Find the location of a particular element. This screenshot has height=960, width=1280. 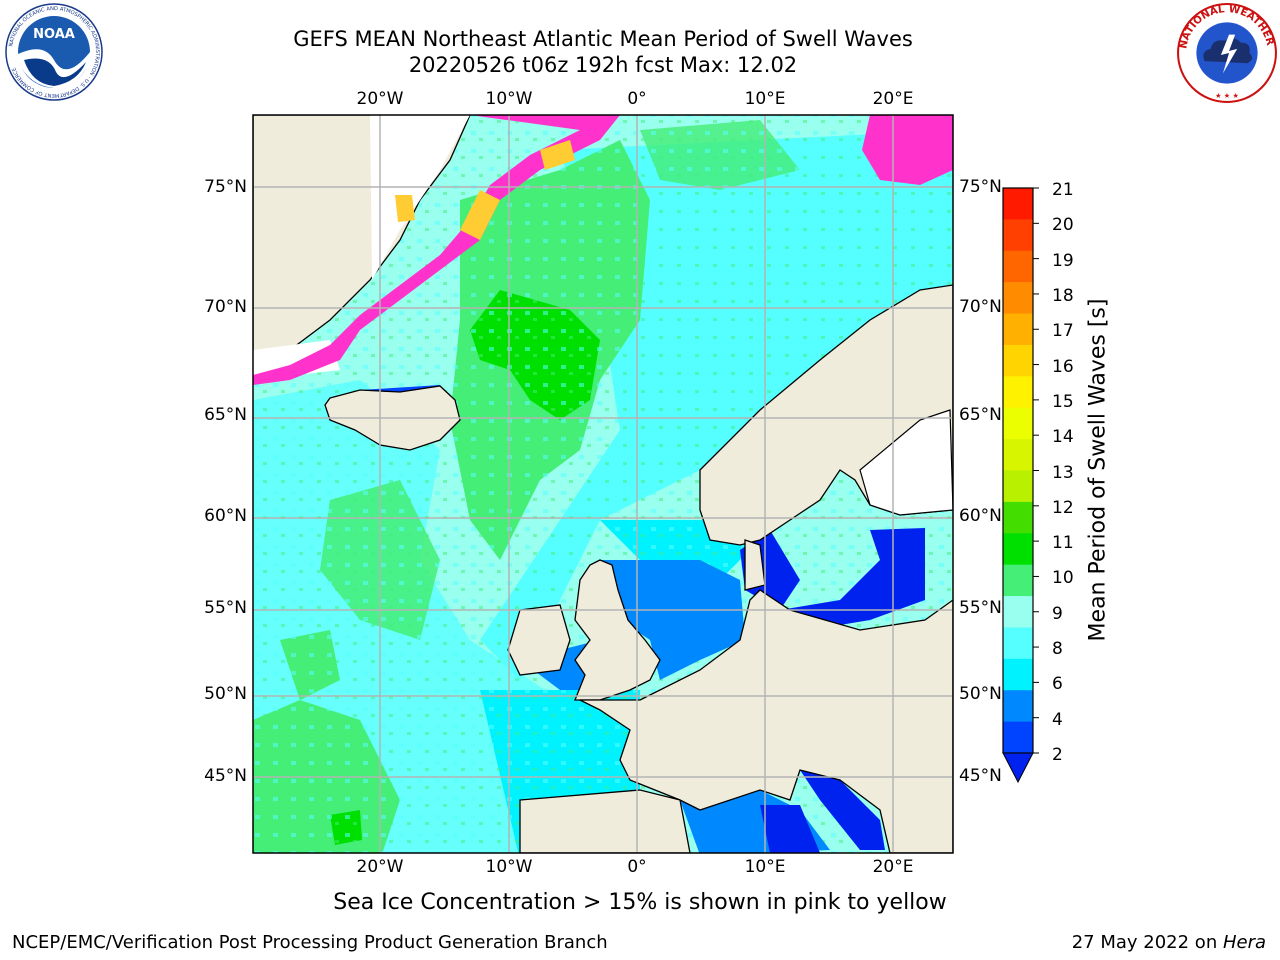

lat-label-right-75n: 75°N is located at coordinates (980, 187).